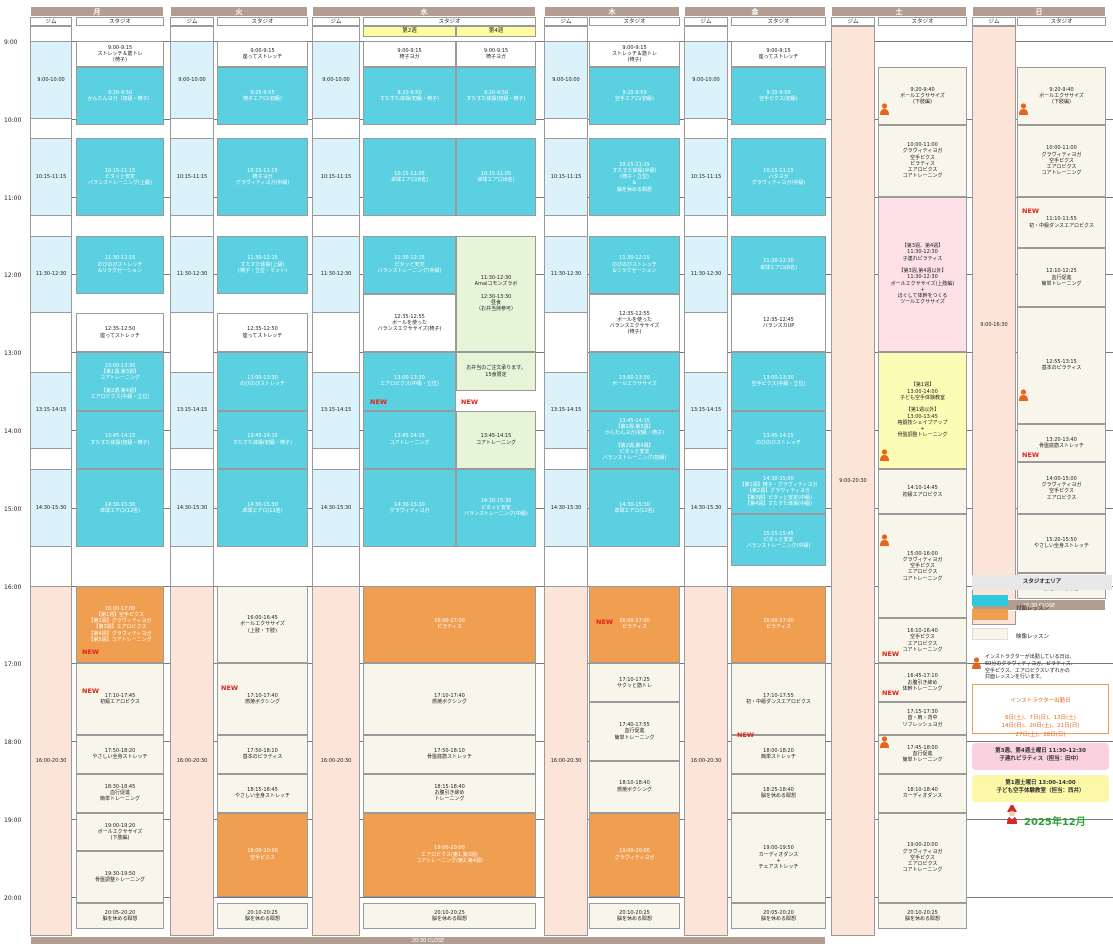 The height and width of the screenshot is (946, 1113). Describe the element at coordinates (449, 754) in the screenshot. I see `studio-lesson: 17:50-18:10 骨盤底筋ストレッチ` at that location.